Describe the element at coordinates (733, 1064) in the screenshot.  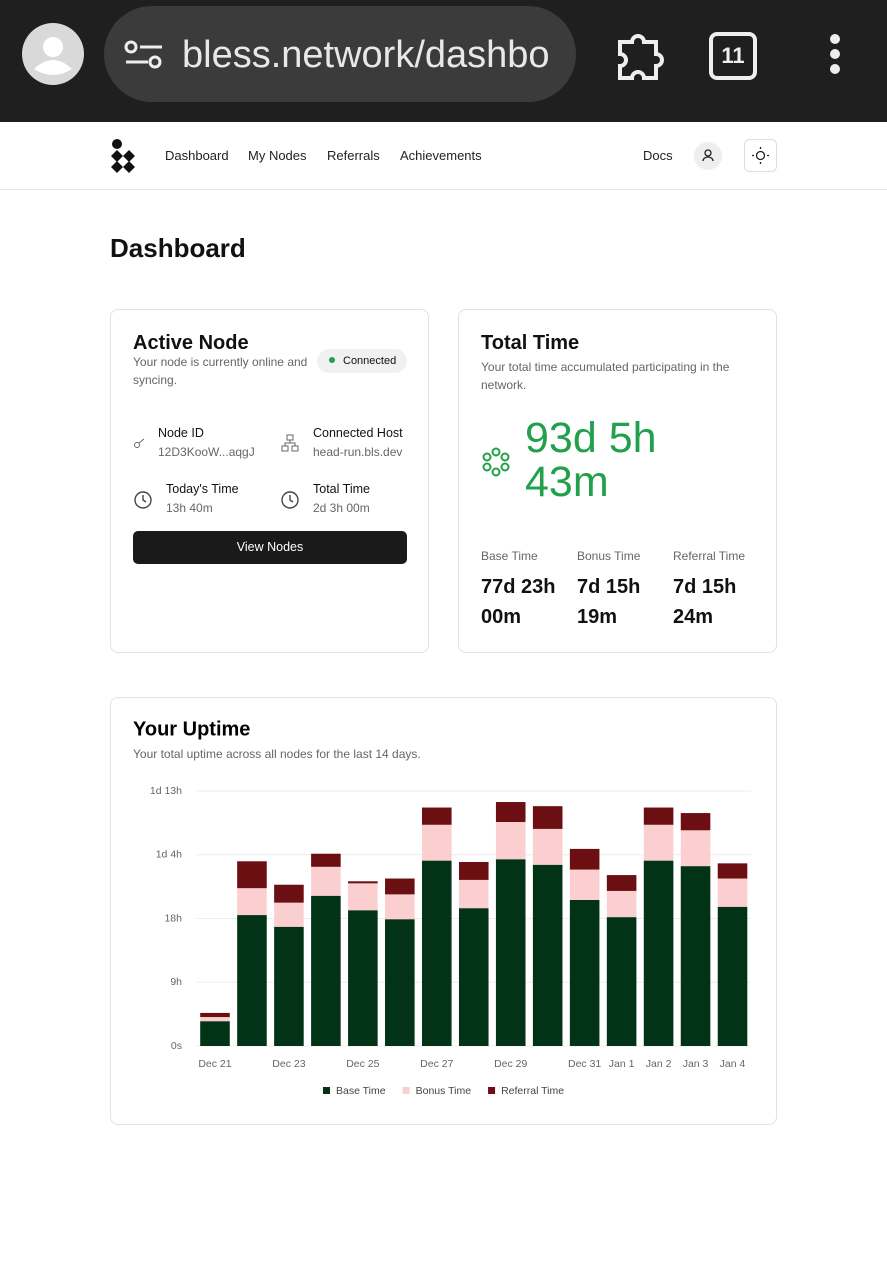
I see `x-tick-label: Jan 4` at that location.